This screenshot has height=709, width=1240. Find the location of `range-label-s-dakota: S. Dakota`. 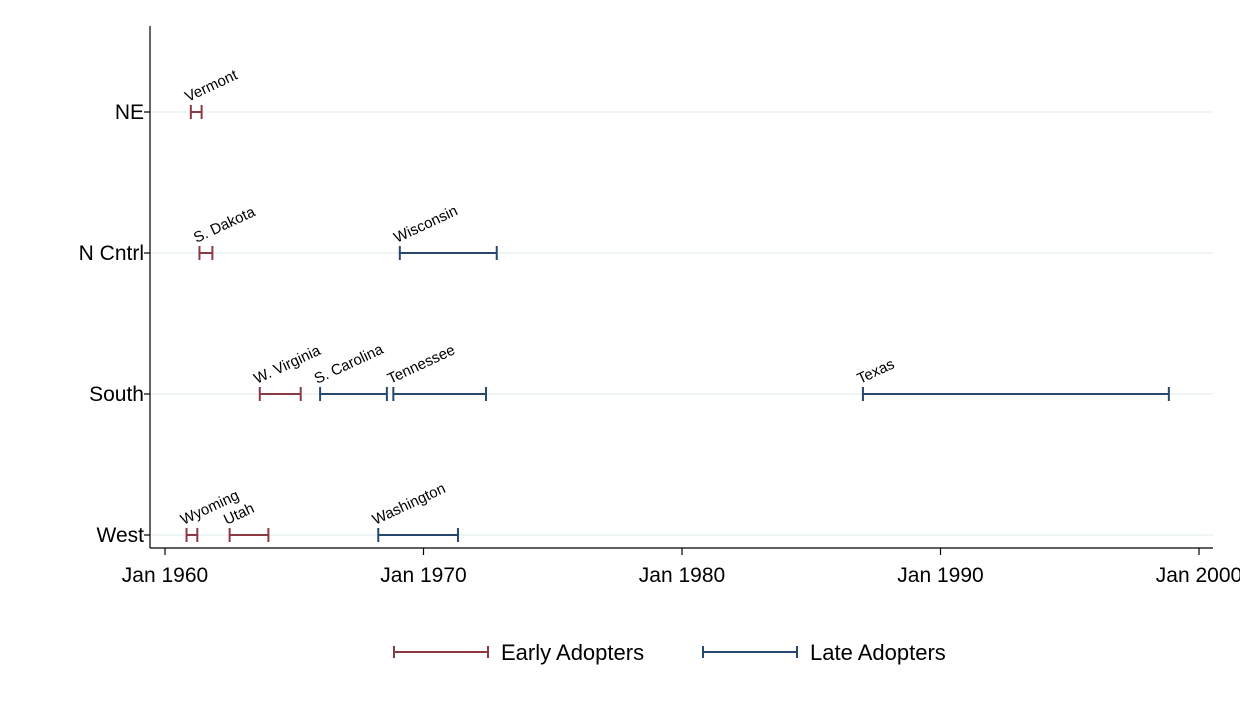

range-label-s-dakota: S. Dakota is located at coordinates (224, 225).